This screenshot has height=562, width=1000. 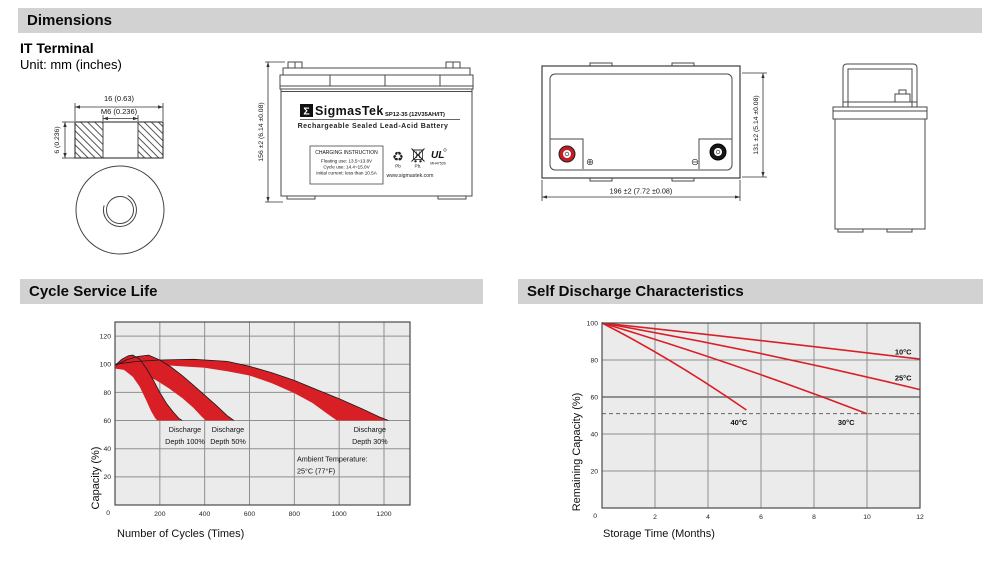 What do you see at coordinates (708, 517) in the screenshot?
I see `x-tick-label: 4` at bounding box center [708, 517].